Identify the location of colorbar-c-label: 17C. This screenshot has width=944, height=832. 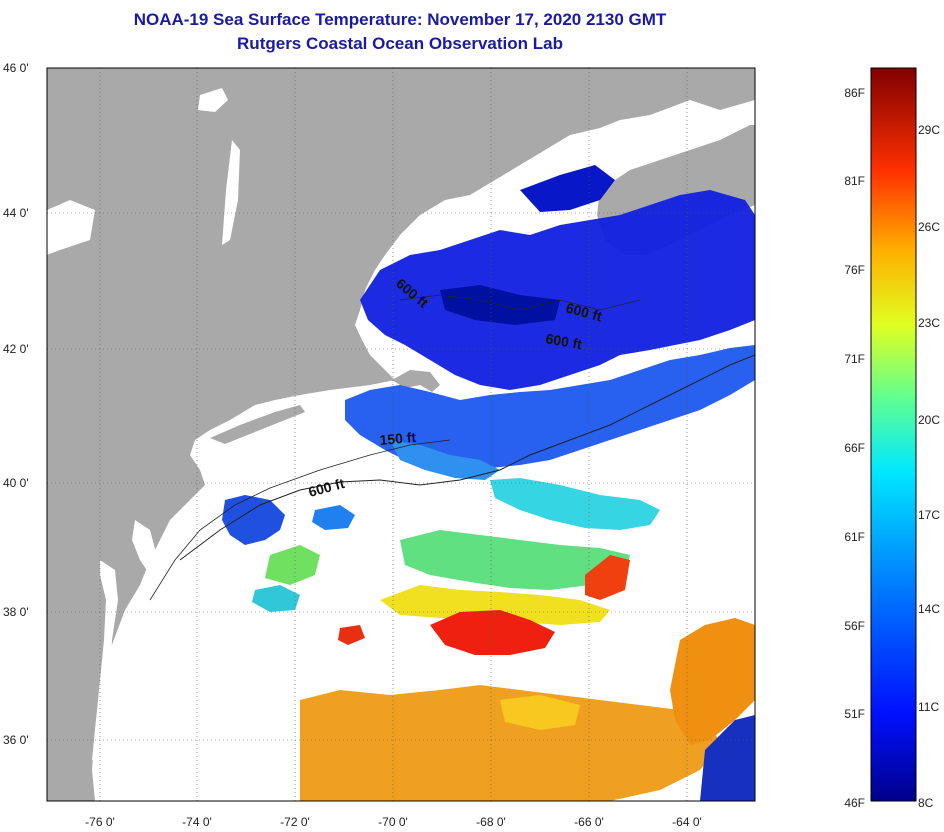
(929, 515).